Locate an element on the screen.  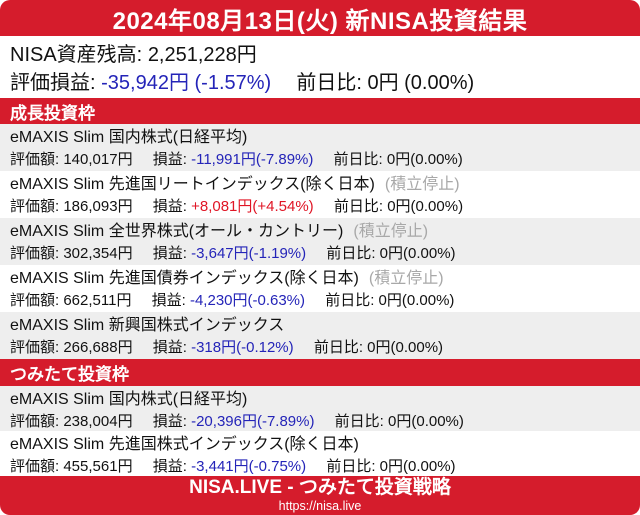
fund-name: eMAXIS Slim 先進国リートインデックス(除く日本) is located at coordinates (192, 184).